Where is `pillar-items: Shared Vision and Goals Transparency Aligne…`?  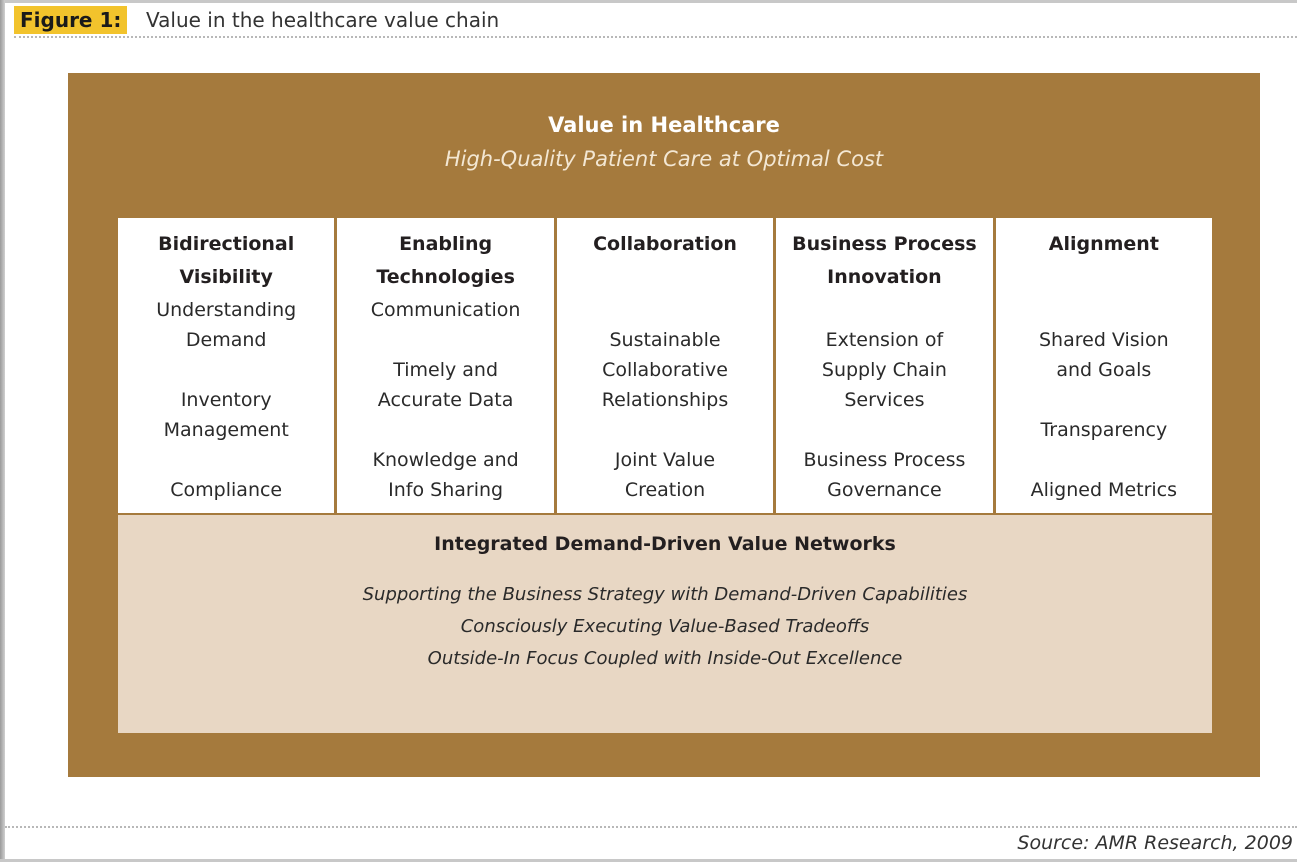 pillar-items: Shared Vision and Goals Transparency Aligne… is located at coordinates (1104, 415).